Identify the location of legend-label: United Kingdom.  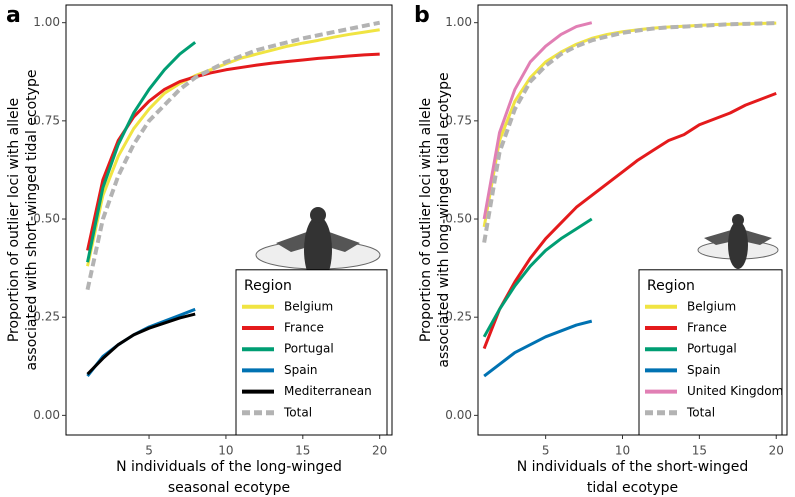
(735, 391).